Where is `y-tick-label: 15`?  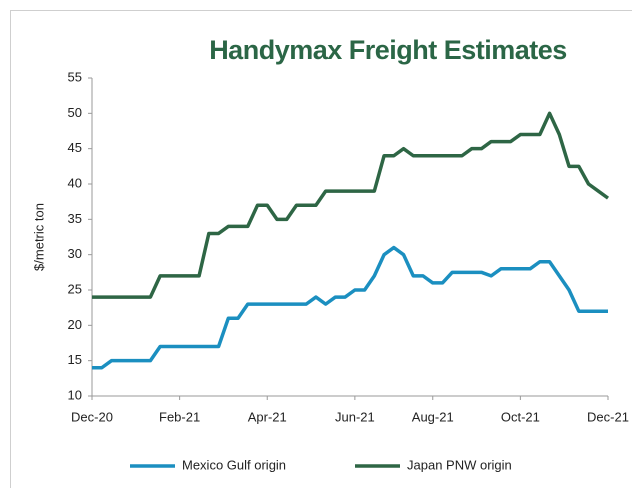
y-tick-label: 15 is located at coordinates (75, 359).